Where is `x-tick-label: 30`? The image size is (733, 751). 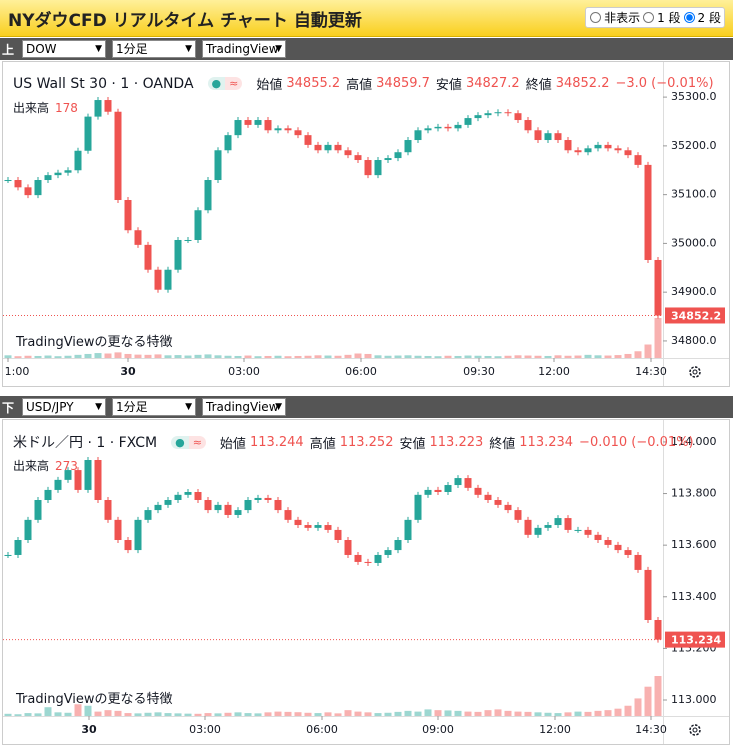
x-tick-label: 30 is located at coordinates (89, 729).